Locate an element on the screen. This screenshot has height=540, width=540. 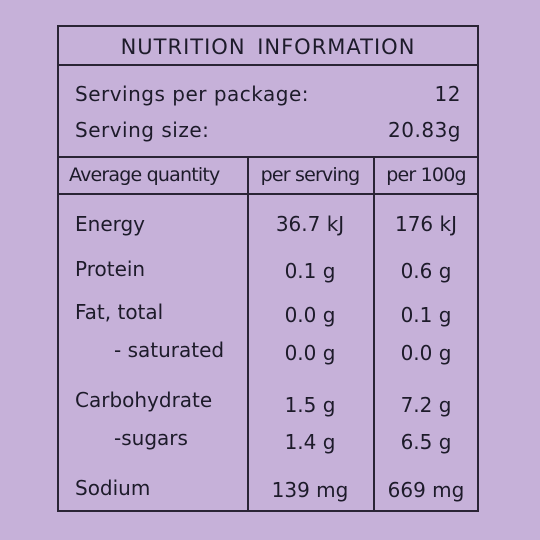
servings-per-package-value: 12 is located at coordinates (447, 94).